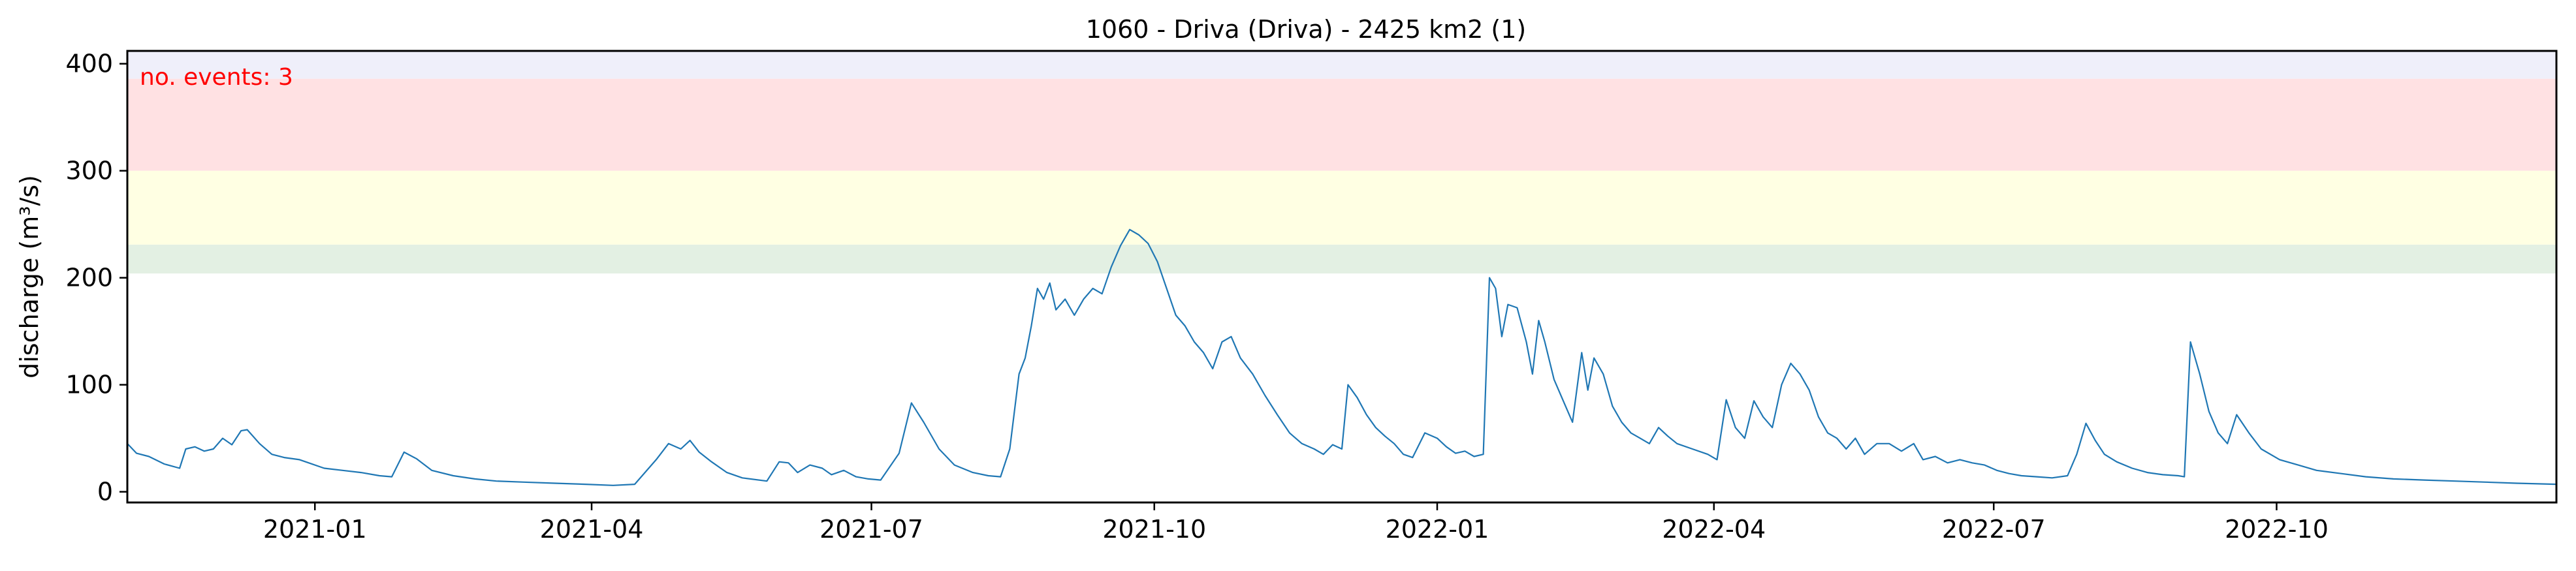 This screenshot has height=571, width=2576. I want to click on y-axis: 0 100 200 300 400, so click(96, 278).